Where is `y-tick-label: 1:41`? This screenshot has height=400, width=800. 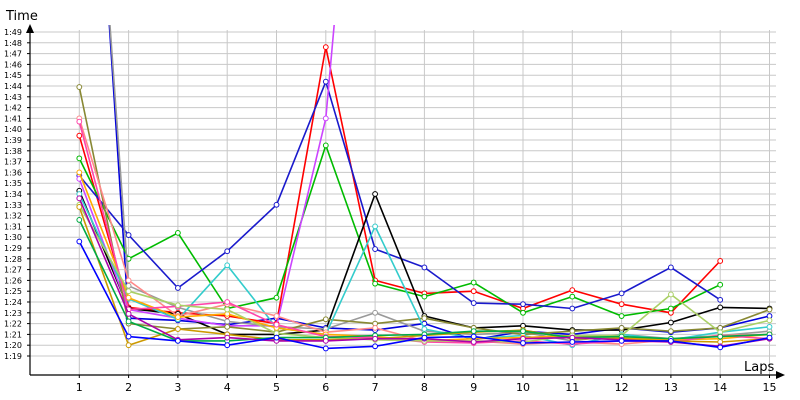 y-tick-label: 1:41 is located at coordinates (13, 118).